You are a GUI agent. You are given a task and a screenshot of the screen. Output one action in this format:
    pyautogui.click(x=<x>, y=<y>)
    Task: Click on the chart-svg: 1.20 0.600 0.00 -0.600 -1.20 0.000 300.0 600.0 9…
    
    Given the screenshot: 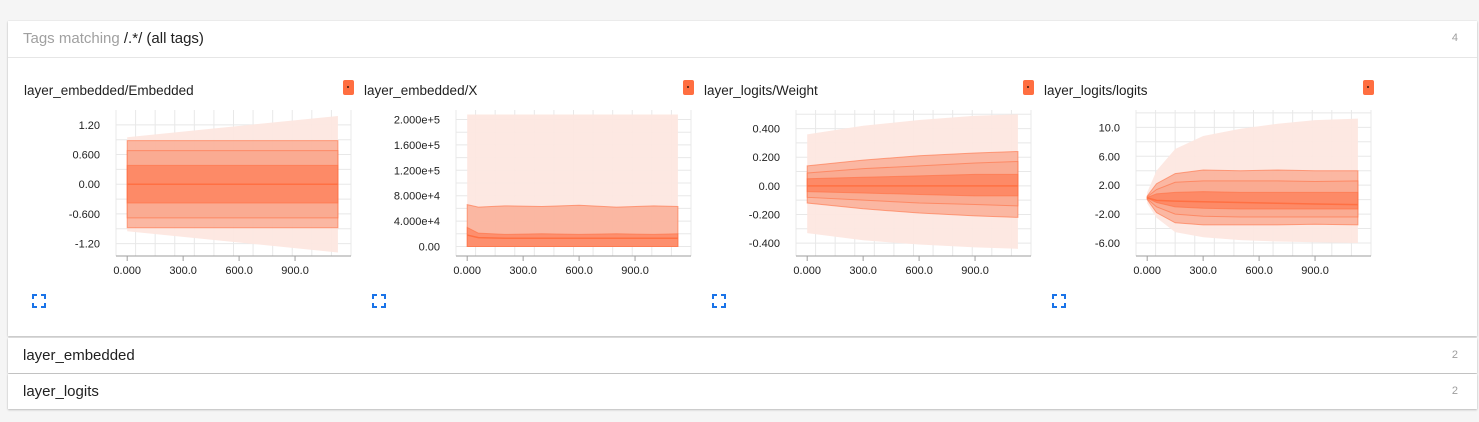 What is the action you would take?
    pyautogui.click(x=210, y=193)
    